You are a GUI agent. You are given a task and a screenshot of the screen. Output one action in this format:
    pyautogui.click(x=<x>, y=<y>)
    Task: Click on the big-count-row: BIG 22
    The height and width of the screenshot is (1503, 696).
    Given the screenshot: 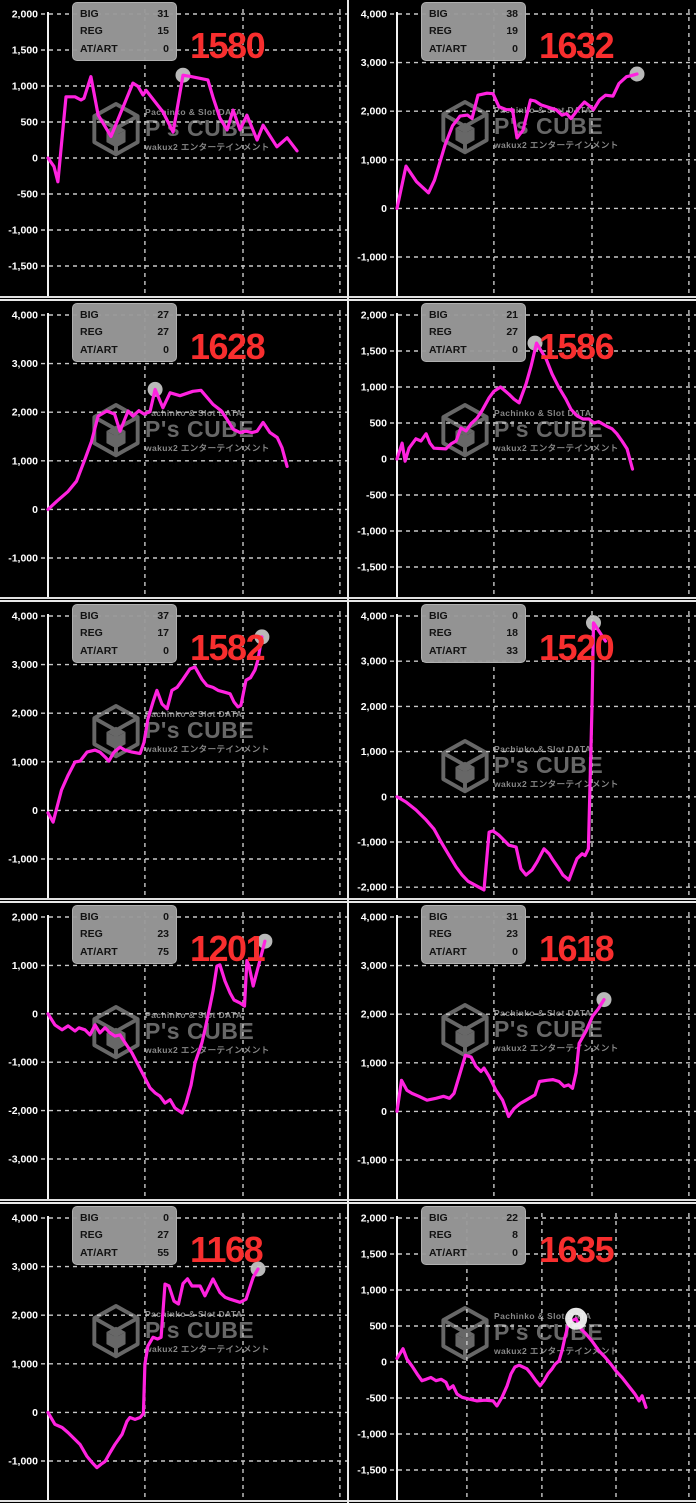 What is the action you would take?
    pyautogui.click(x=473, y=1218)
    